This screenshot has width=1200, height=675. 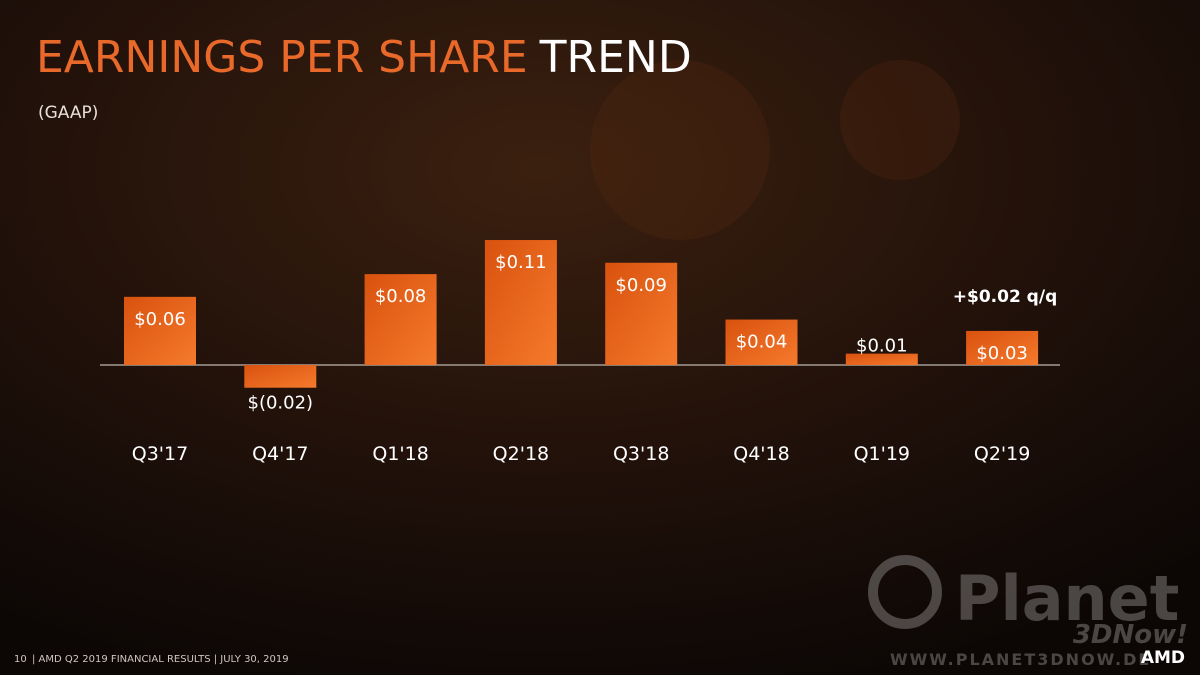 What do you see at coordinates (400, 454) in the screenshot?
I see `x-tick-label: Q1'18` at bounding box center [400, 454].